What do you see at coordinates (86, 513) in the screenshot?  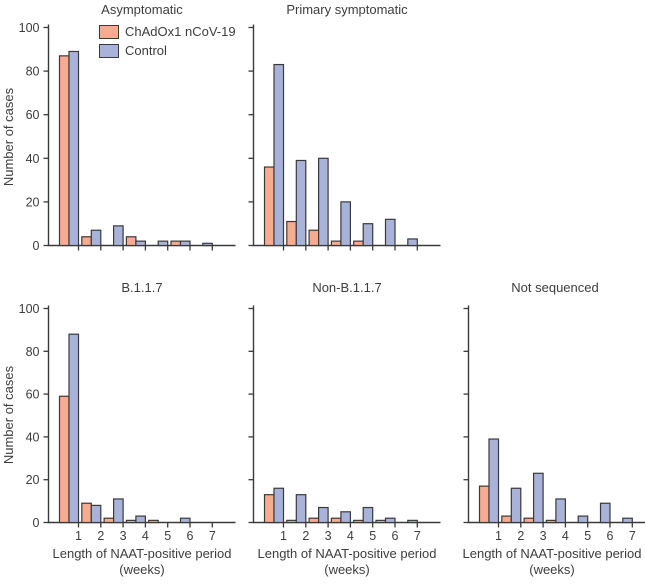 I see `bar-b-1-1-7-week2-chadox1` at bounding box center [86, 513].